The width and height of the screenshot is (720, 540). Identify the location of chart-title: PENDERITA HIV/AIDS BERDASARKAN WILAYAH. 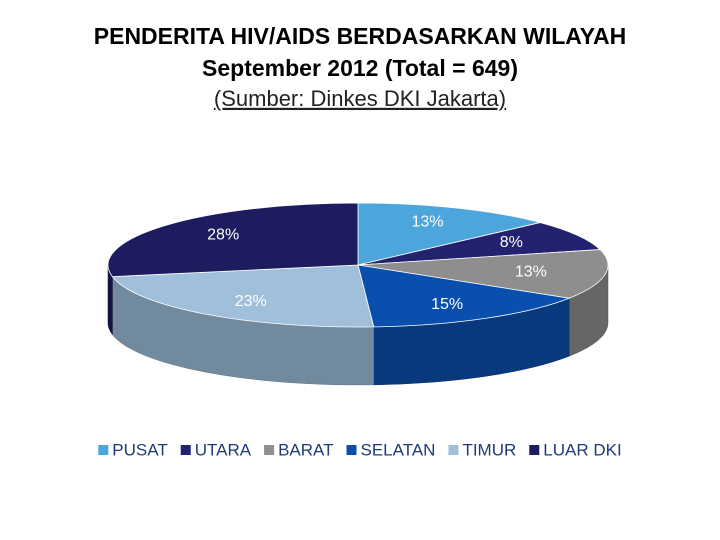
(360, 36).